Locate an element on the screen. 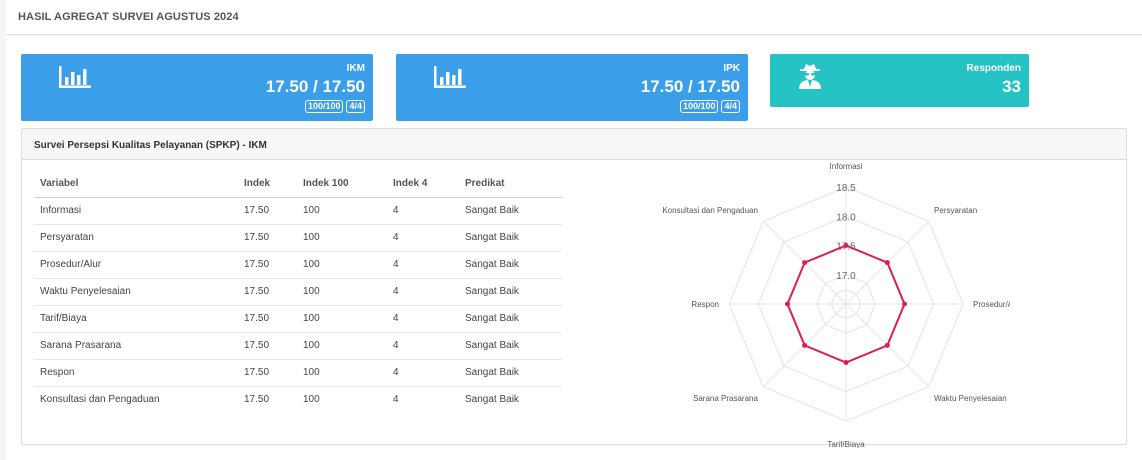 The width and height of the screenshot is (1142, 460). table-row: Respon 17.50 100 4 Sangat Baik is located at coordinates (298, 373).